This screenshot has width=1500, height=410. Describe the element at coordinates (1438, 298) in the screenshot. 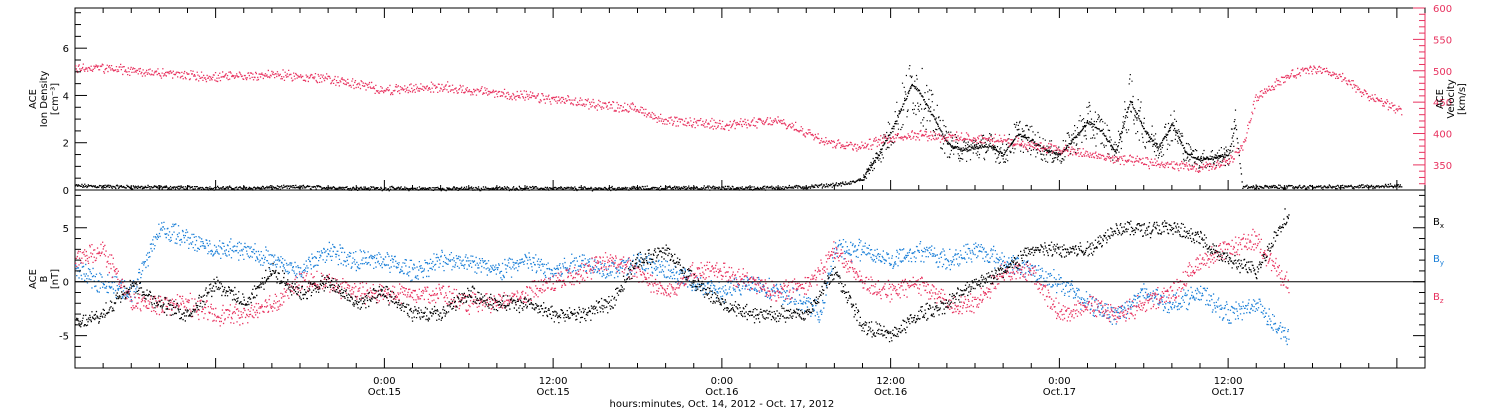

I see `legend-bz: Bz` at that location.